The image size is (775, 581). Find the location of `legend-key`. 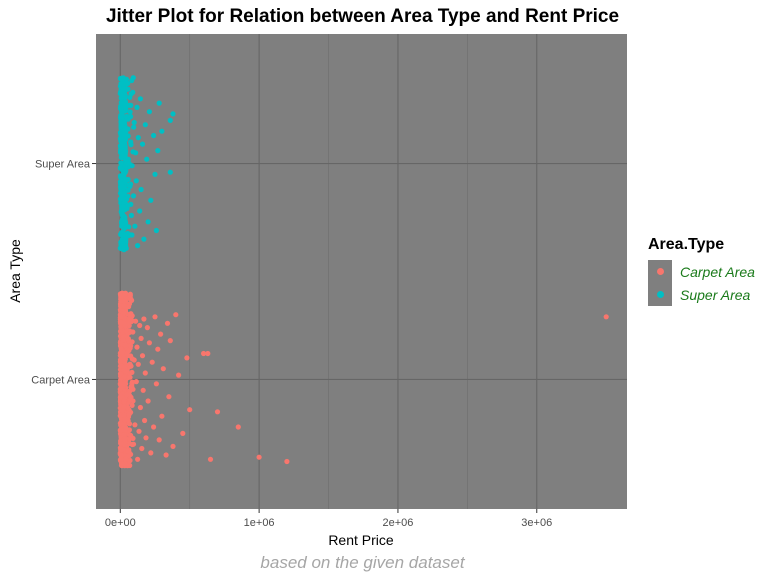

legend-key is located at coordinates (660, 294).